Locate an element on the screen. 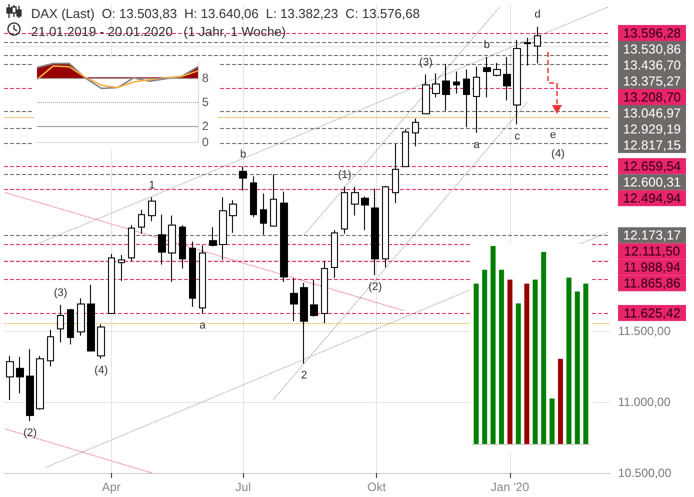 The width and height of the screenshot is (694, 497). chart-title: DAX (Last) O: 13.503,83 H: 13.640,06 L: 13.382,23 C: 13.576,68 is located at coordinates (225, 13).